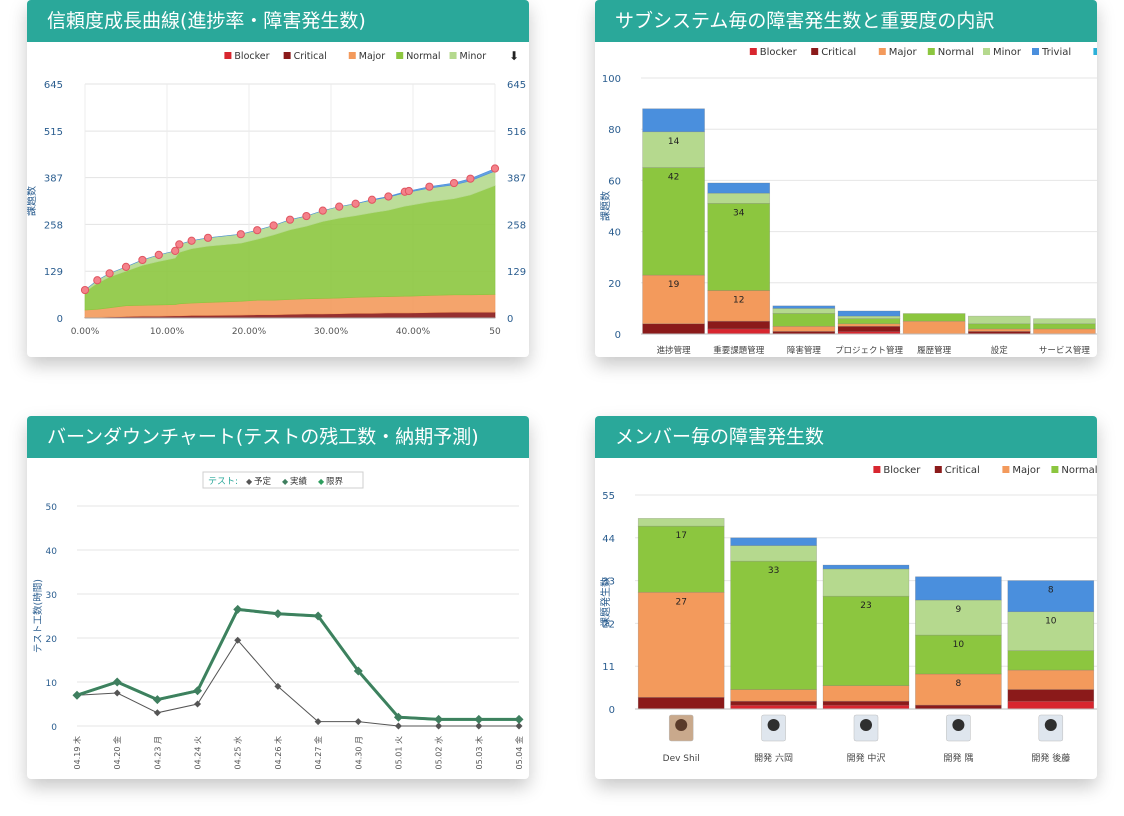  What do you see at coordinates (673, 178) in the screenshot?
I see `data-label: 42` at bounding box center [673, 178].